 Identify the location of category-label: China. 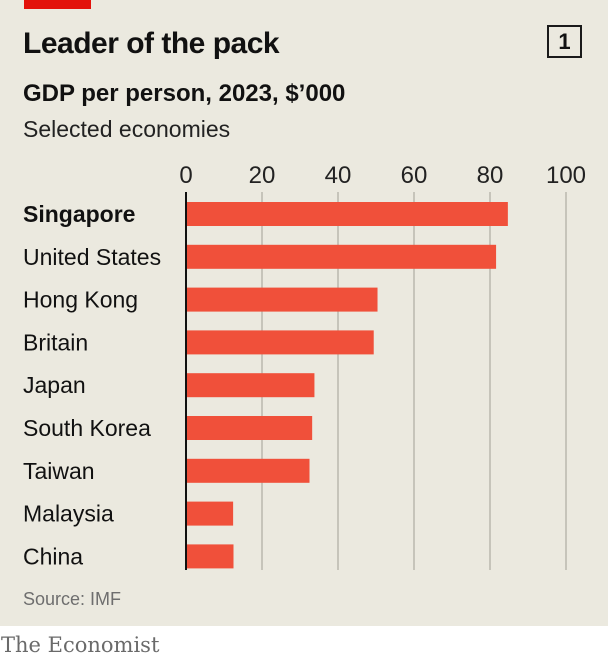
(53, 556).